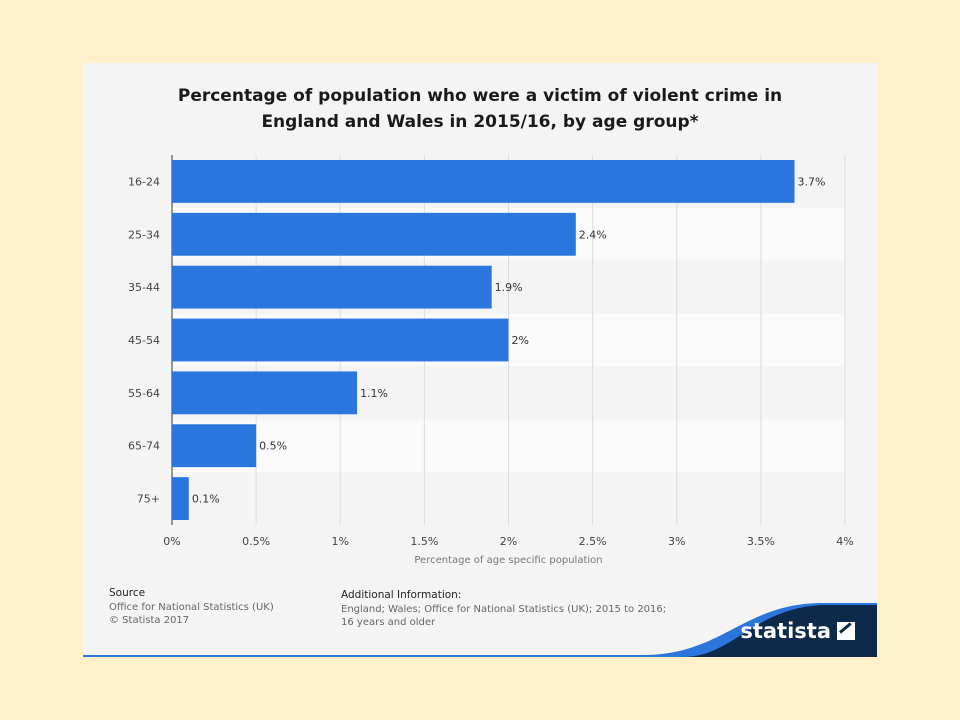  I want to click on x-tick-label: 0.5%, so click(256, 541).